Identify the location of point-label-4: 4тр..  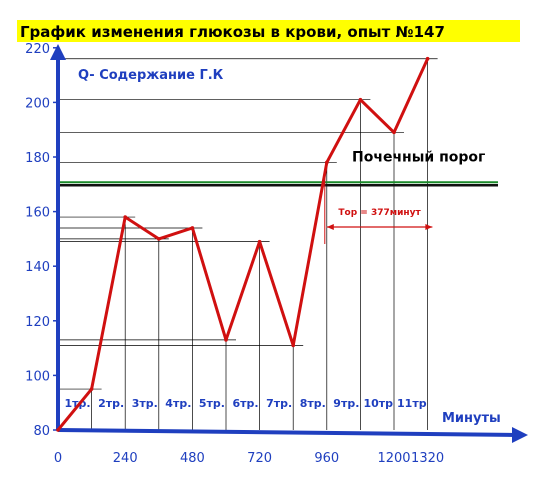
(178, 403).